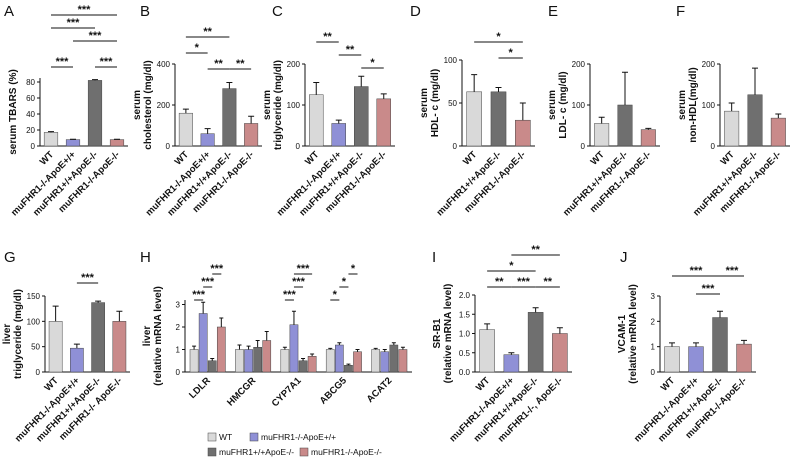 Image resolution: width=808 pixels, height=470 pixels. What do you see at coordinates (415, 11) in the screenshot?
I see `panel-letter: D` at bounding box center [415, 11].